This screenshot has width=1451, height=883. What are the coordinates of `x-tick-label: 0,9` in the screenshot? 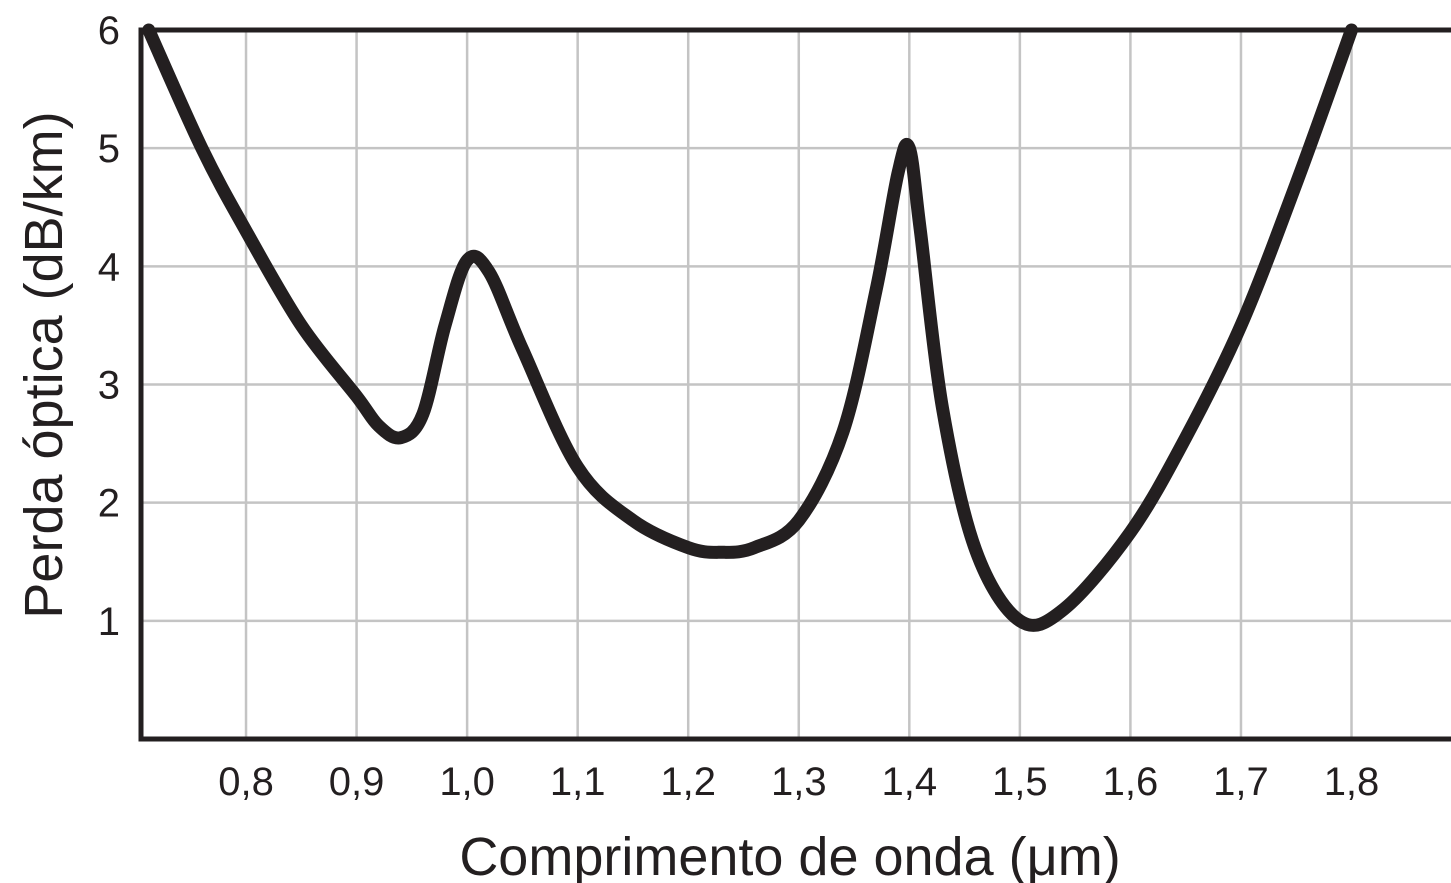 It's located at (357, 782).